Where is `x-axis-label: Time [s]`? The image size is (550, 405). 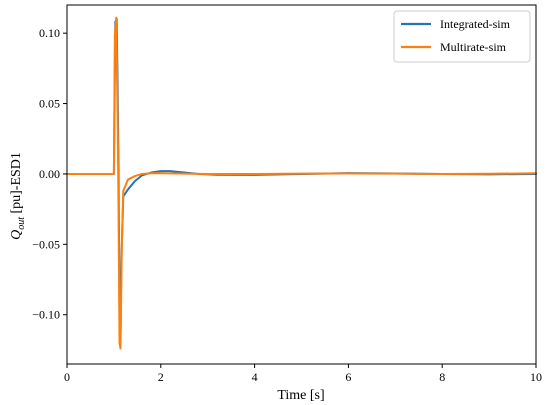 x-axis-label: Time [s] is located at coordinates (300, 395).